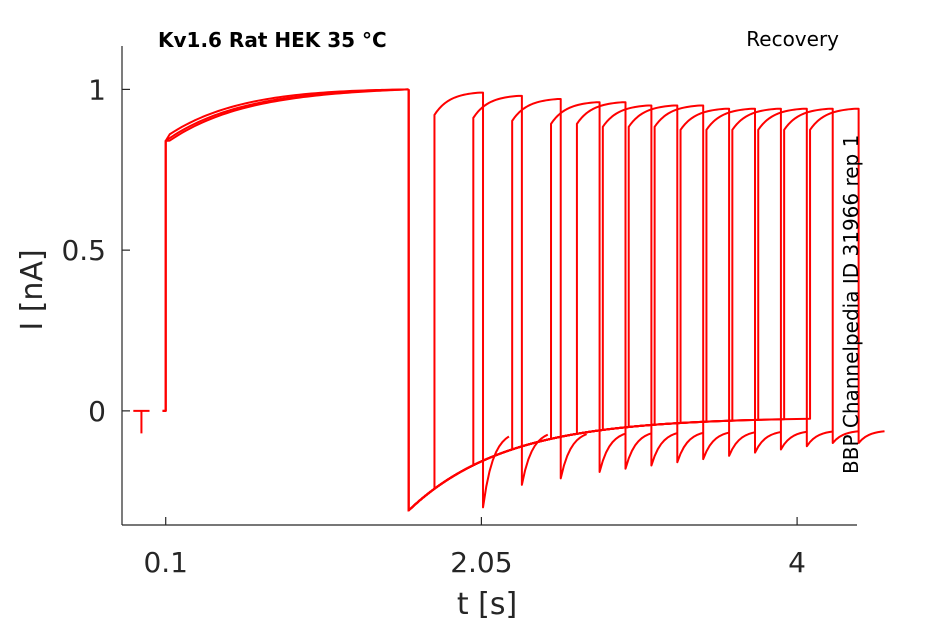 The height and width of the screenshot is (624, 945). Describe the element at coordinates (83, 250) in the screenshot. I see `y-tick-label: 0.5` at that location.